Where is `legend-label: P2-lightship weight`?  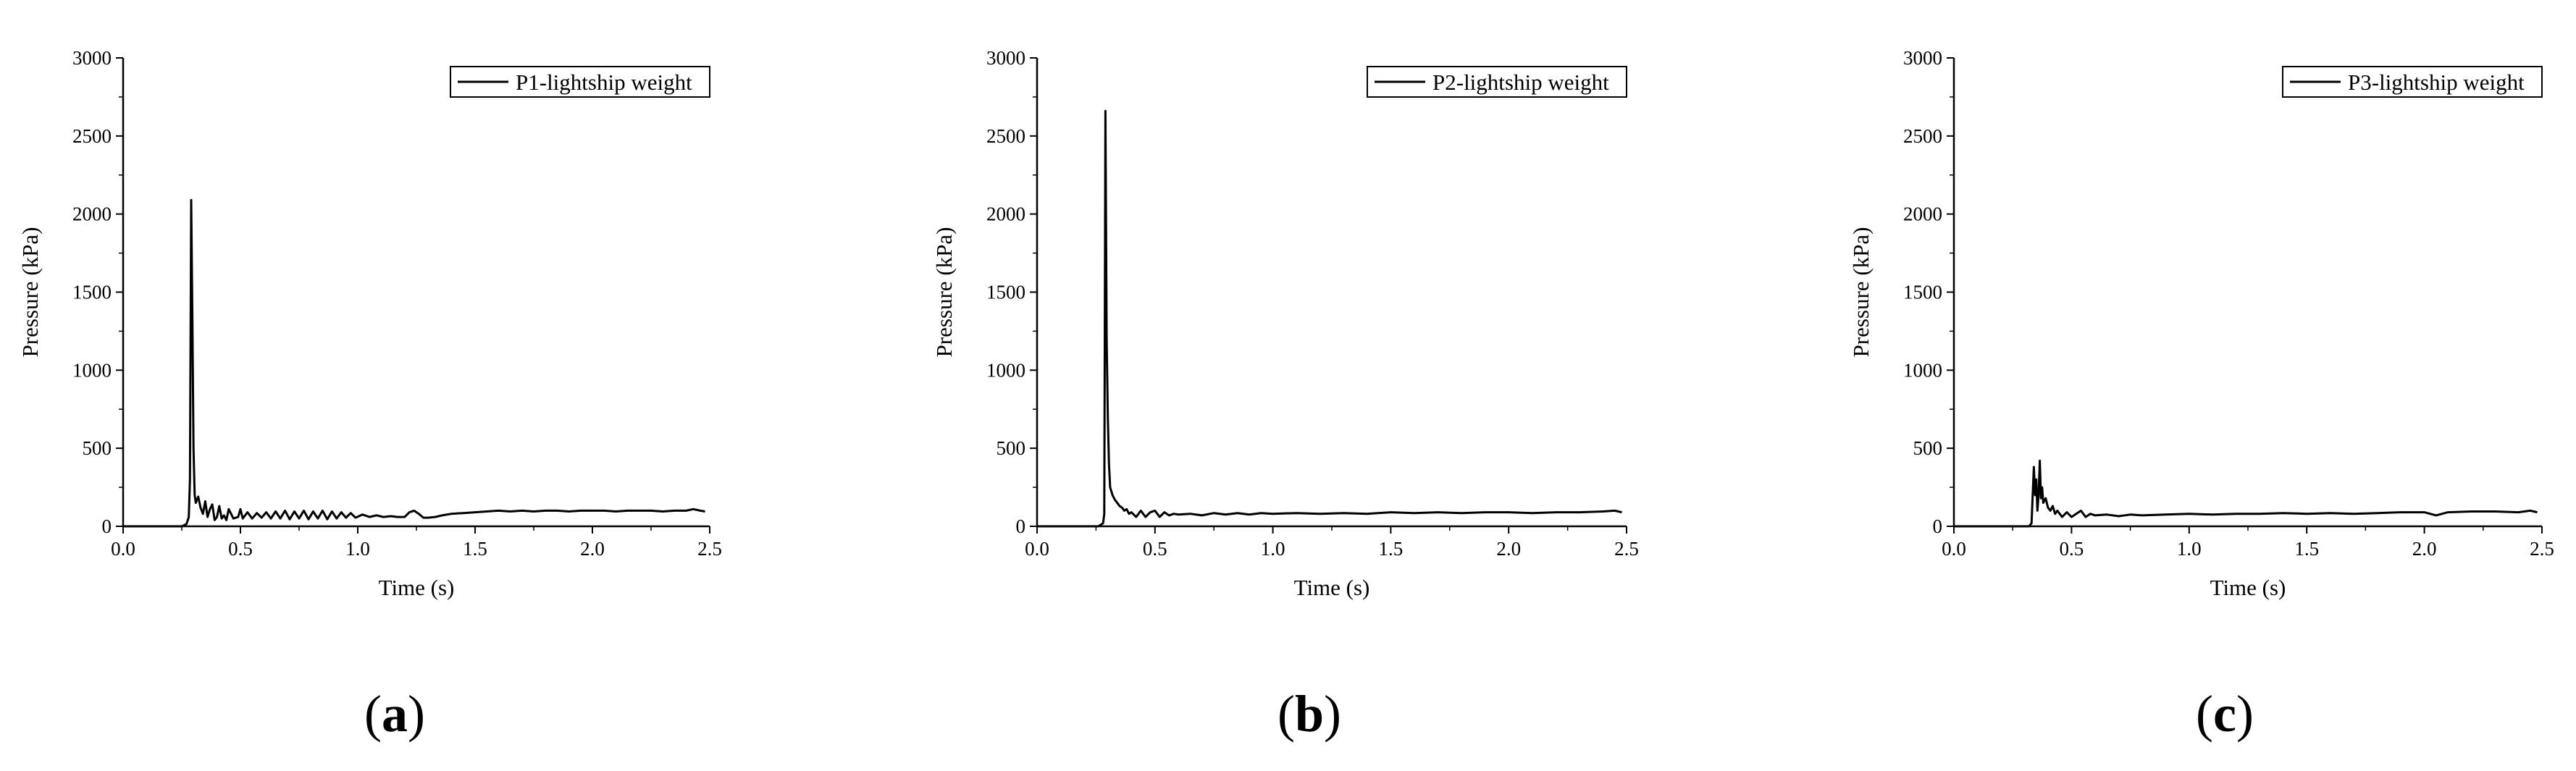
legend-label: P2-lightship weight is located at coordinates (1520, 82).